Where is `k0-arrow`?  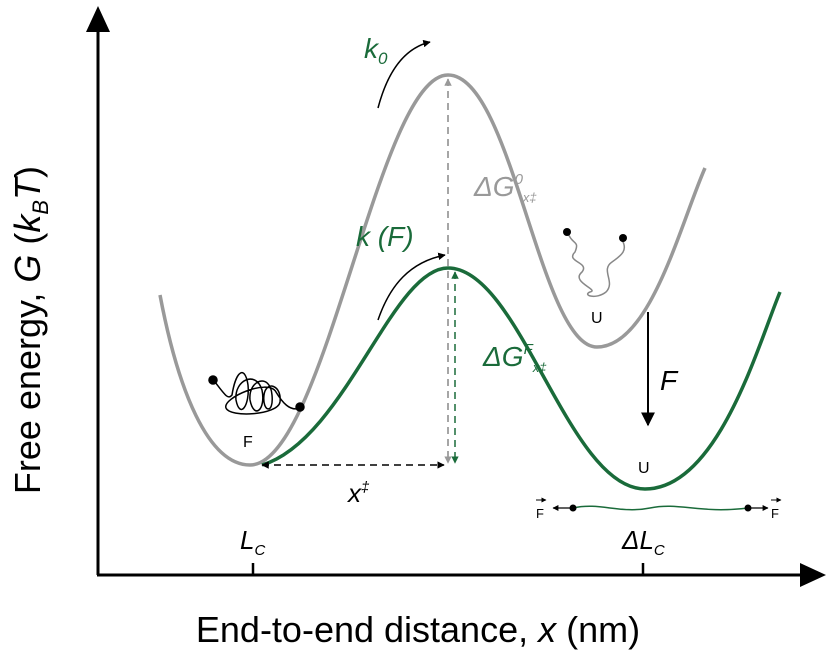
k0-arrow is located at coordinates (404, 74).